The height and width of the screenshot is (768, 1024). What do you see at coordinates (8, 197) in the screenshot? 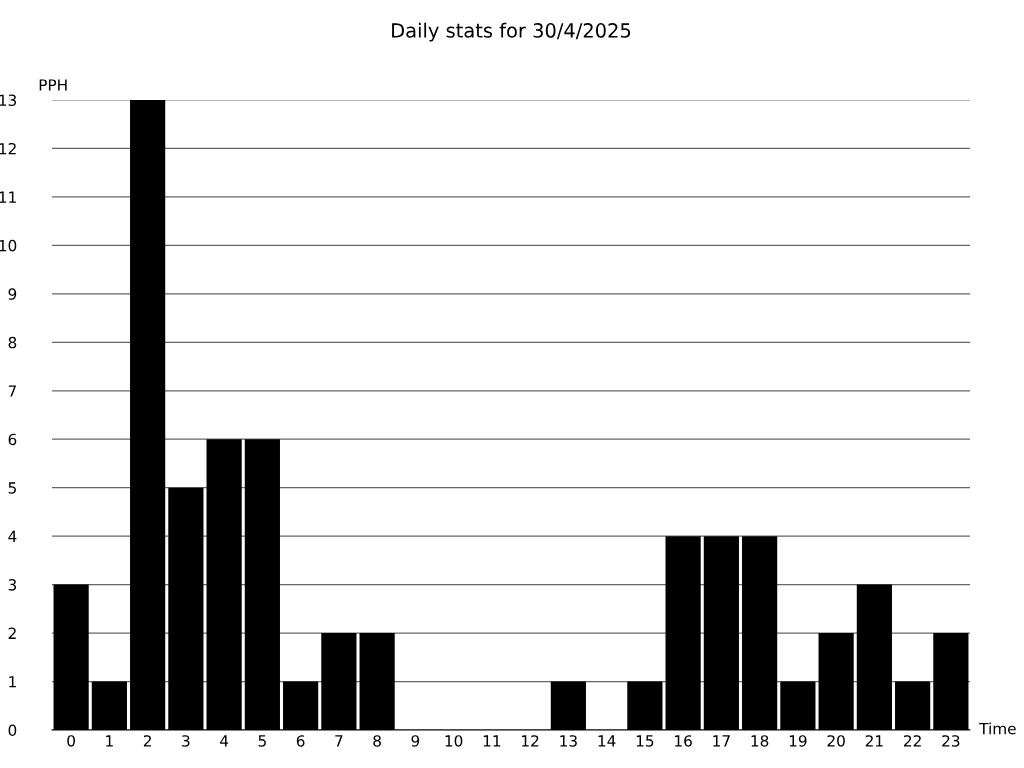
I see `y-tick-label: 11` at bounding box center [8, 197].